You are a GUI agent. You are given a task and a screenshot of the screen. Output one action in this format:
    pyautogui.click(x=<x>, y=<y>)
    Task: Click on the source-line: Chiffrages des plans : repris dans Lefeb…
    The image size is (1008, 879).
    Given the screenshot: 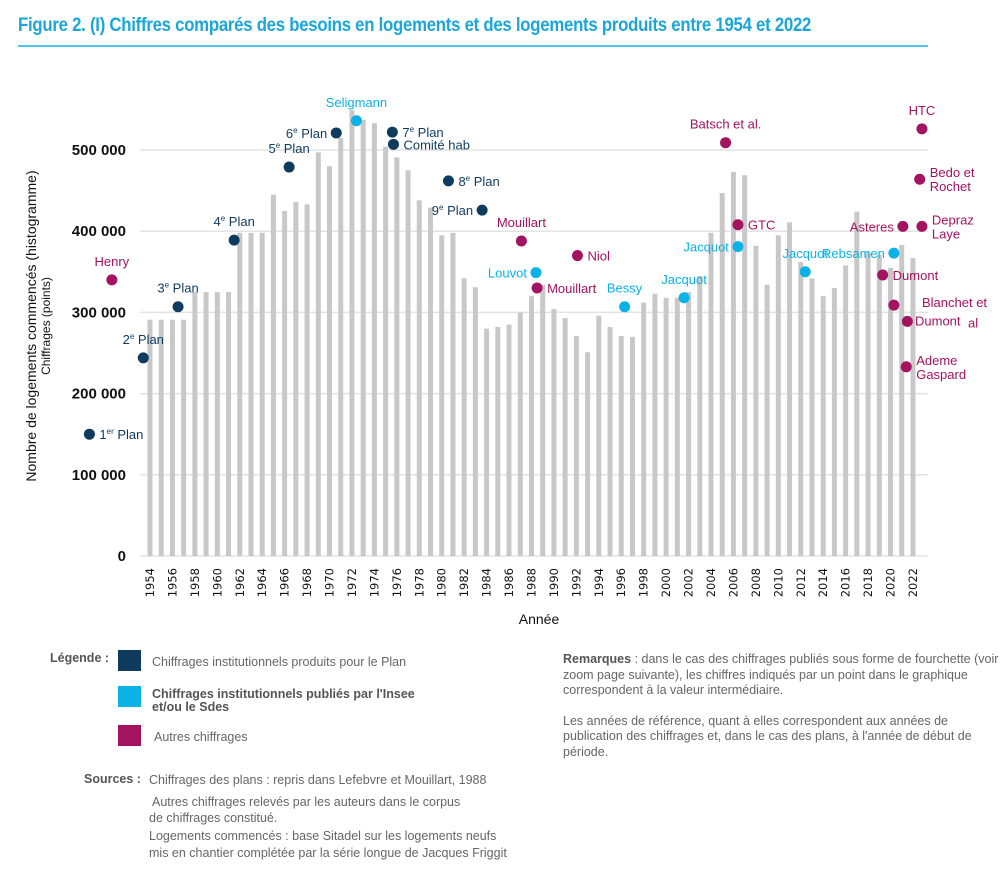 What is the action you would take?
    pyautogui.click(x=318, y=780)
    